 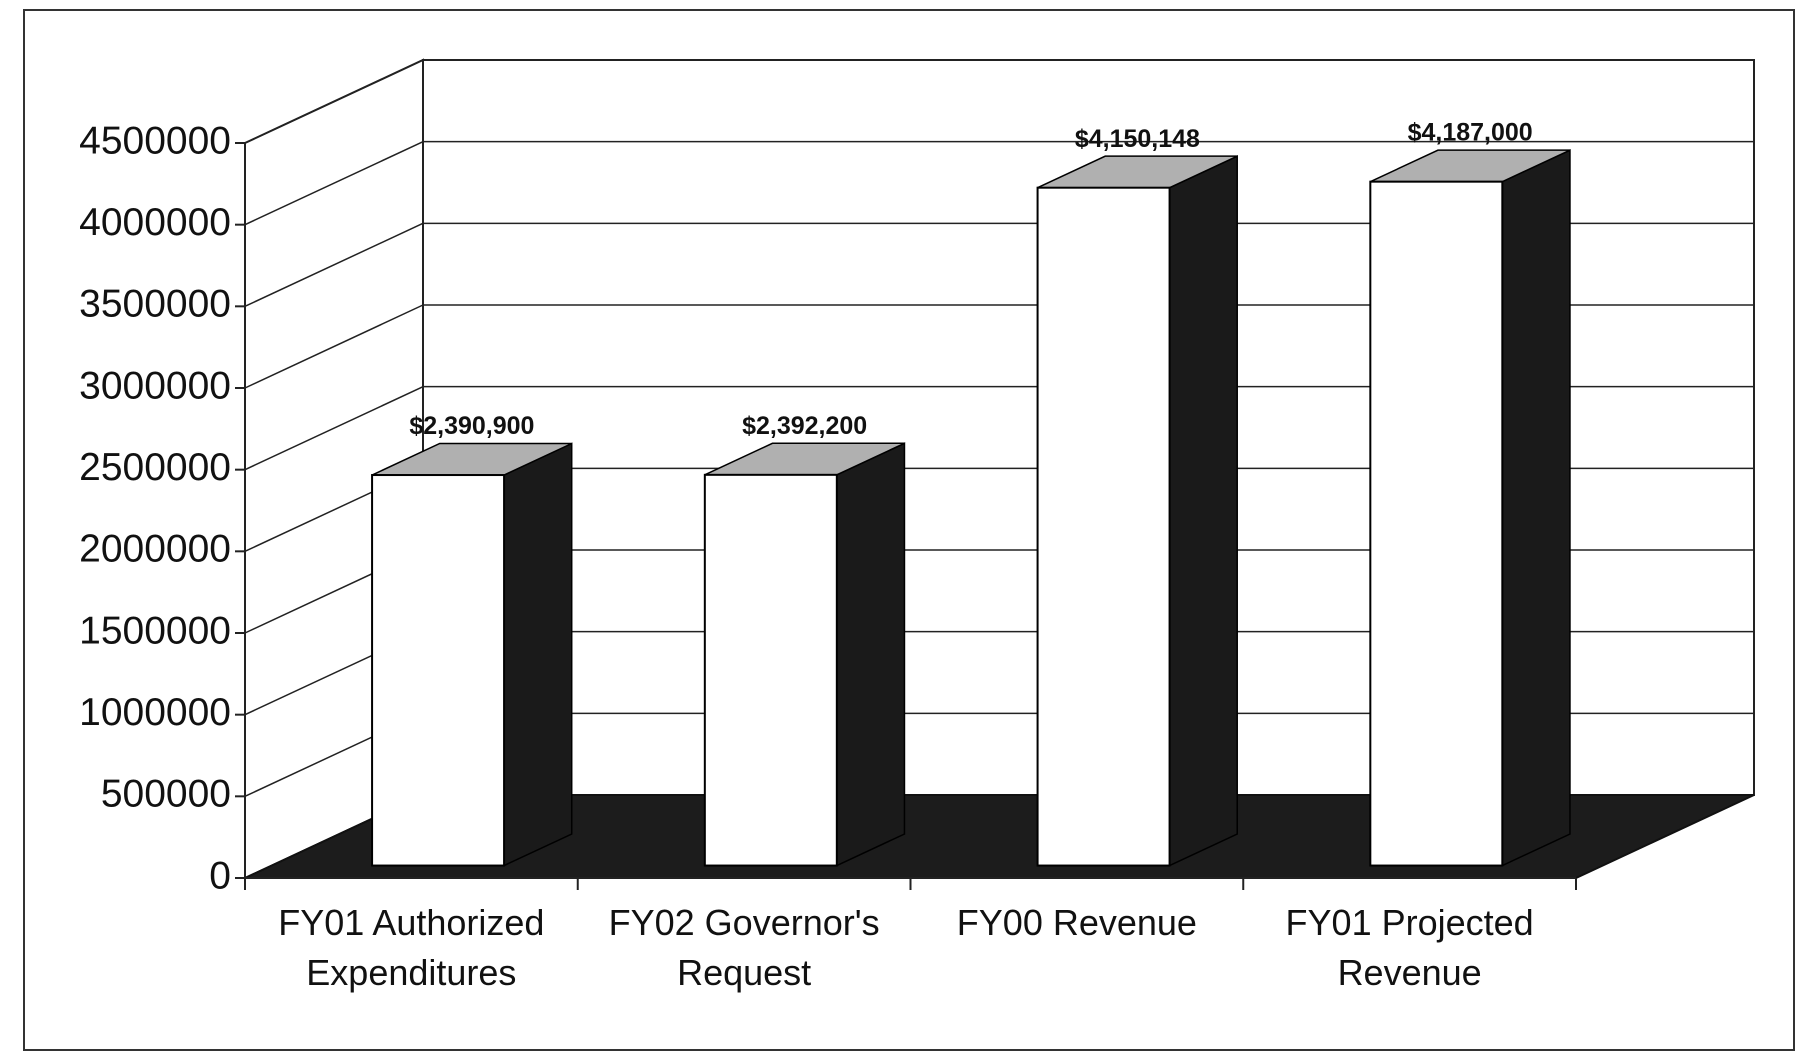 What do you see at coordinates (155, 304) in the screenshot?
I see `y-tick-label: 3500000` at bounding box center [155, 304].